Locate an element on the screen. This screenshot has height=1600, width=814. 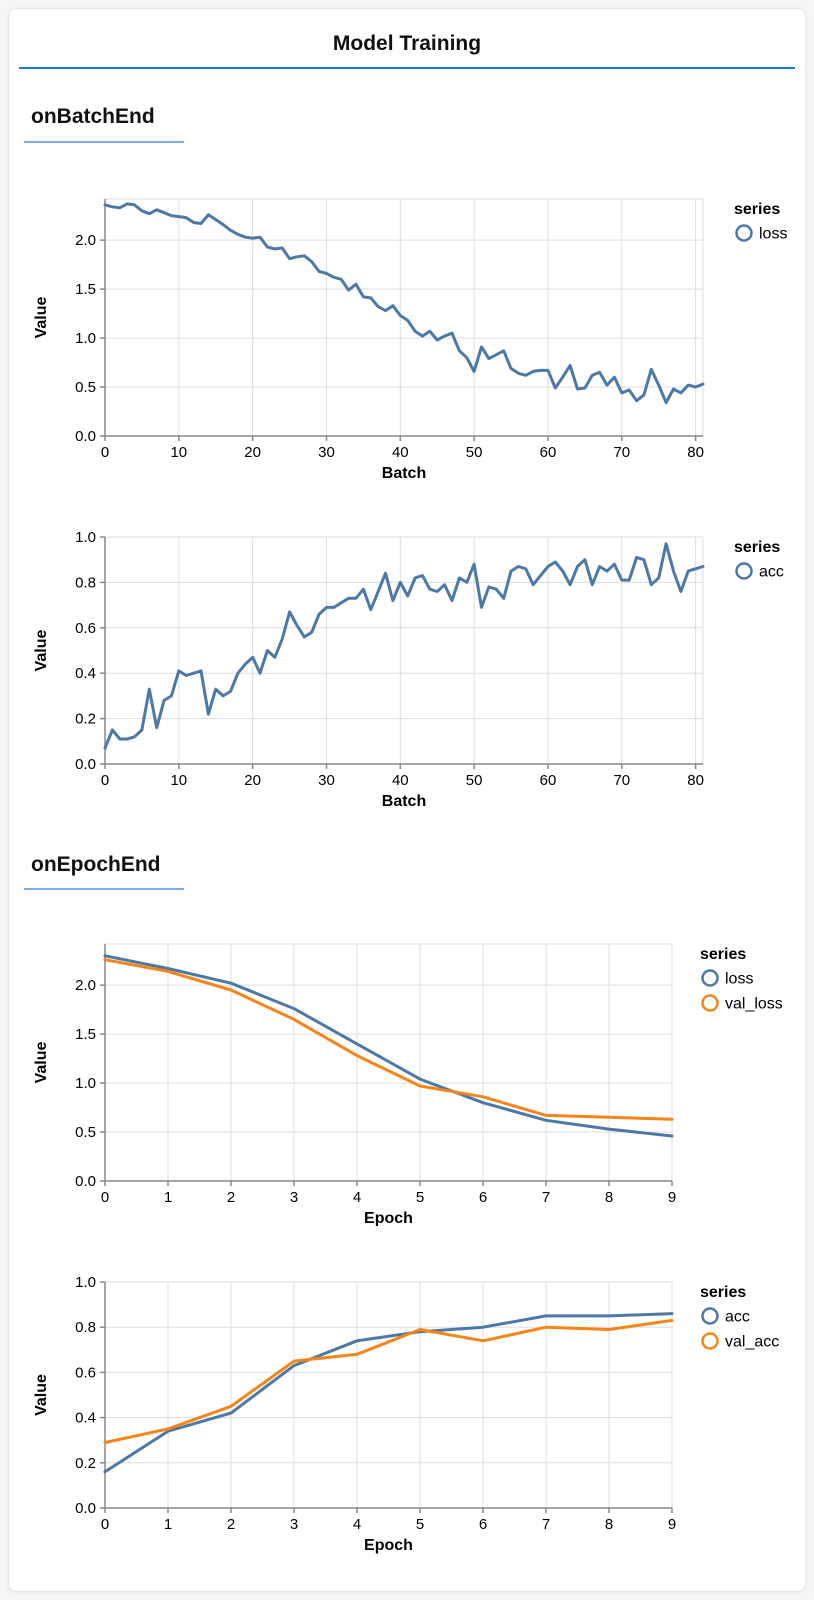
legend-symbol-val_loss is located at coordinates (710, 1003).